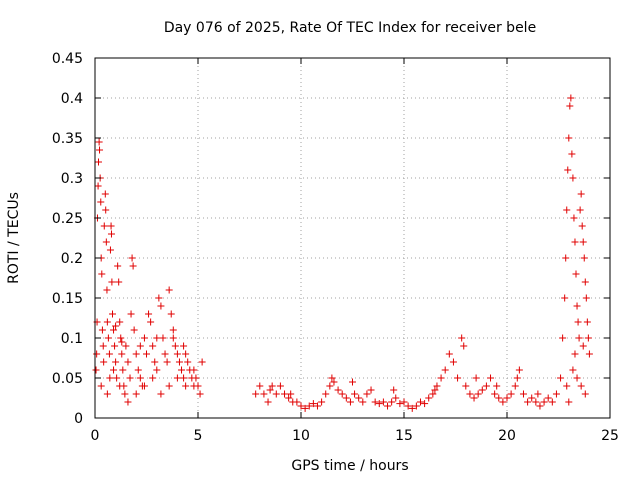 Image resolution: width=640 pixels, height=480 pixels. Describe the element at coordinates (67, 59) in the screenshot. I see `y-tick-label: 0.45` at that location.